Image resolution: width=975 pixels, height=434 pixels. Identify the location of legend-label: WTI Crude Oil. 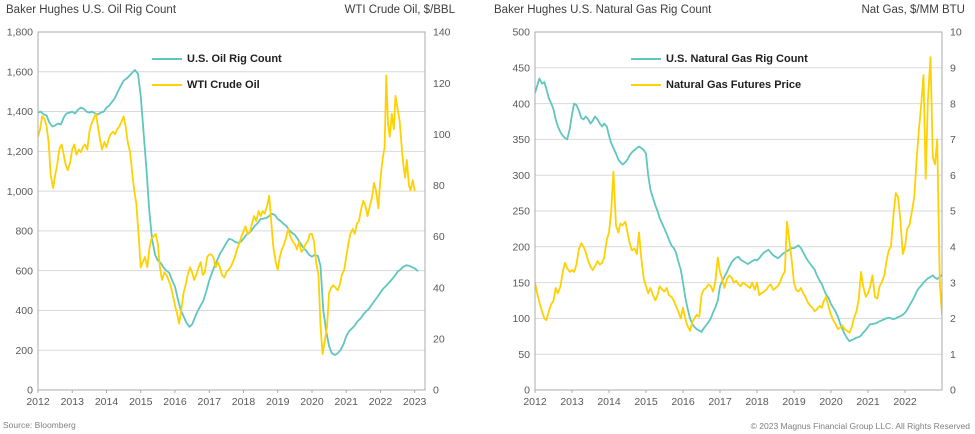
(223, 85).